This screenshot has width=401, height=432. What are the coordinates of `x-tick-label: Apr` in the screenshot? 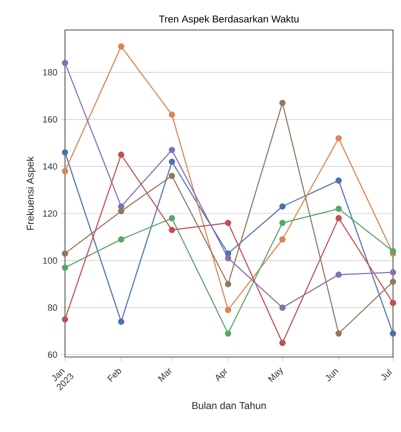 It's located at (222, 375).